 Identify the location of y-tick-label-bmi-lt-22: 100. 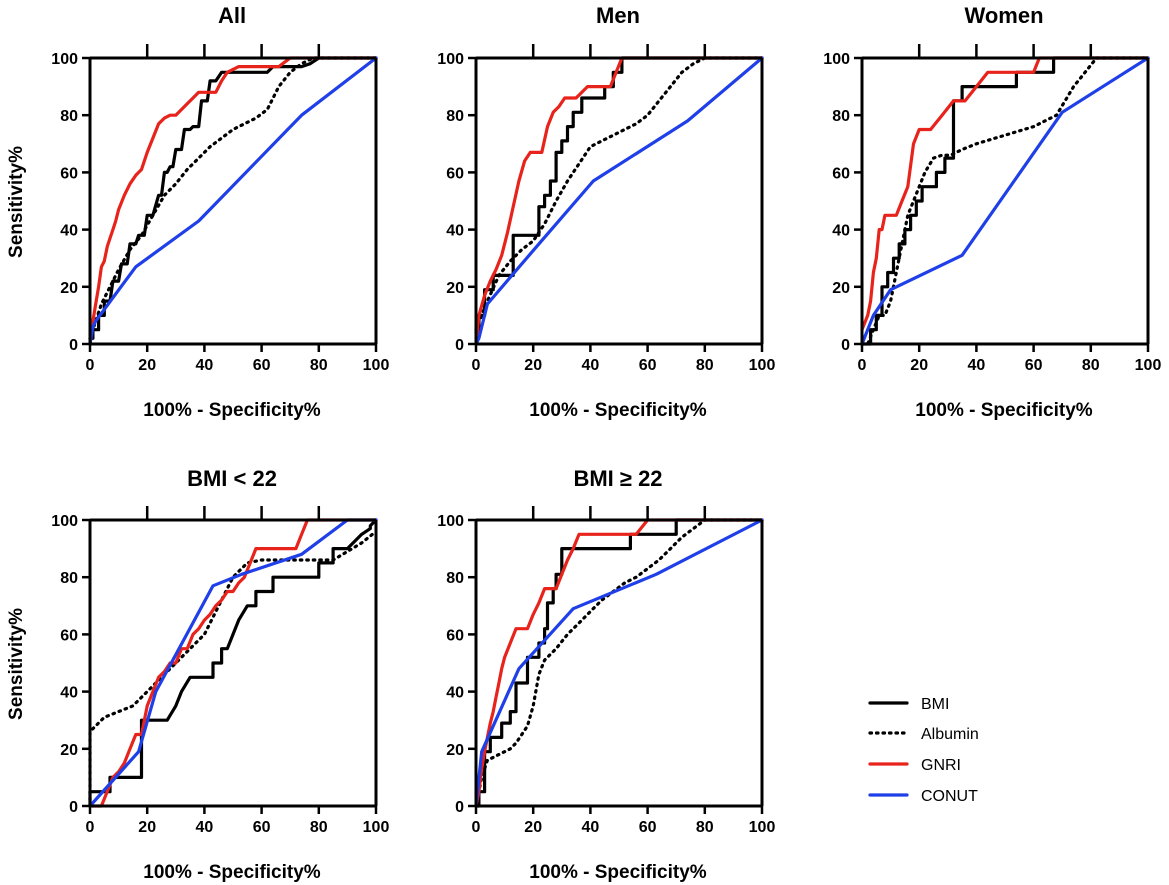
(64, 521).